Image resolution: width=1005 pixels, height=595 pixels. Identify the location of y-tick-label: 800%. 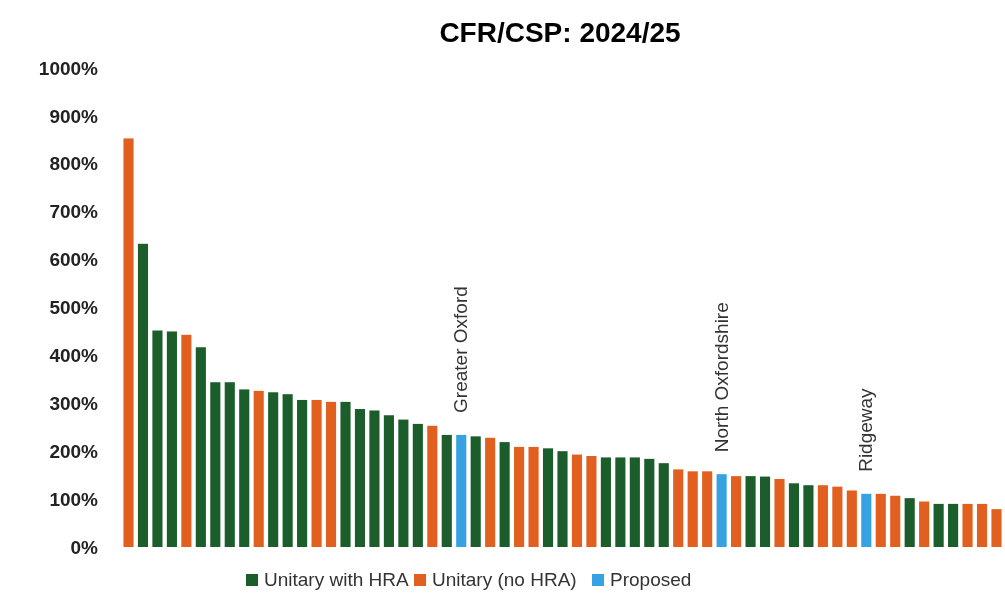
(74, 164).